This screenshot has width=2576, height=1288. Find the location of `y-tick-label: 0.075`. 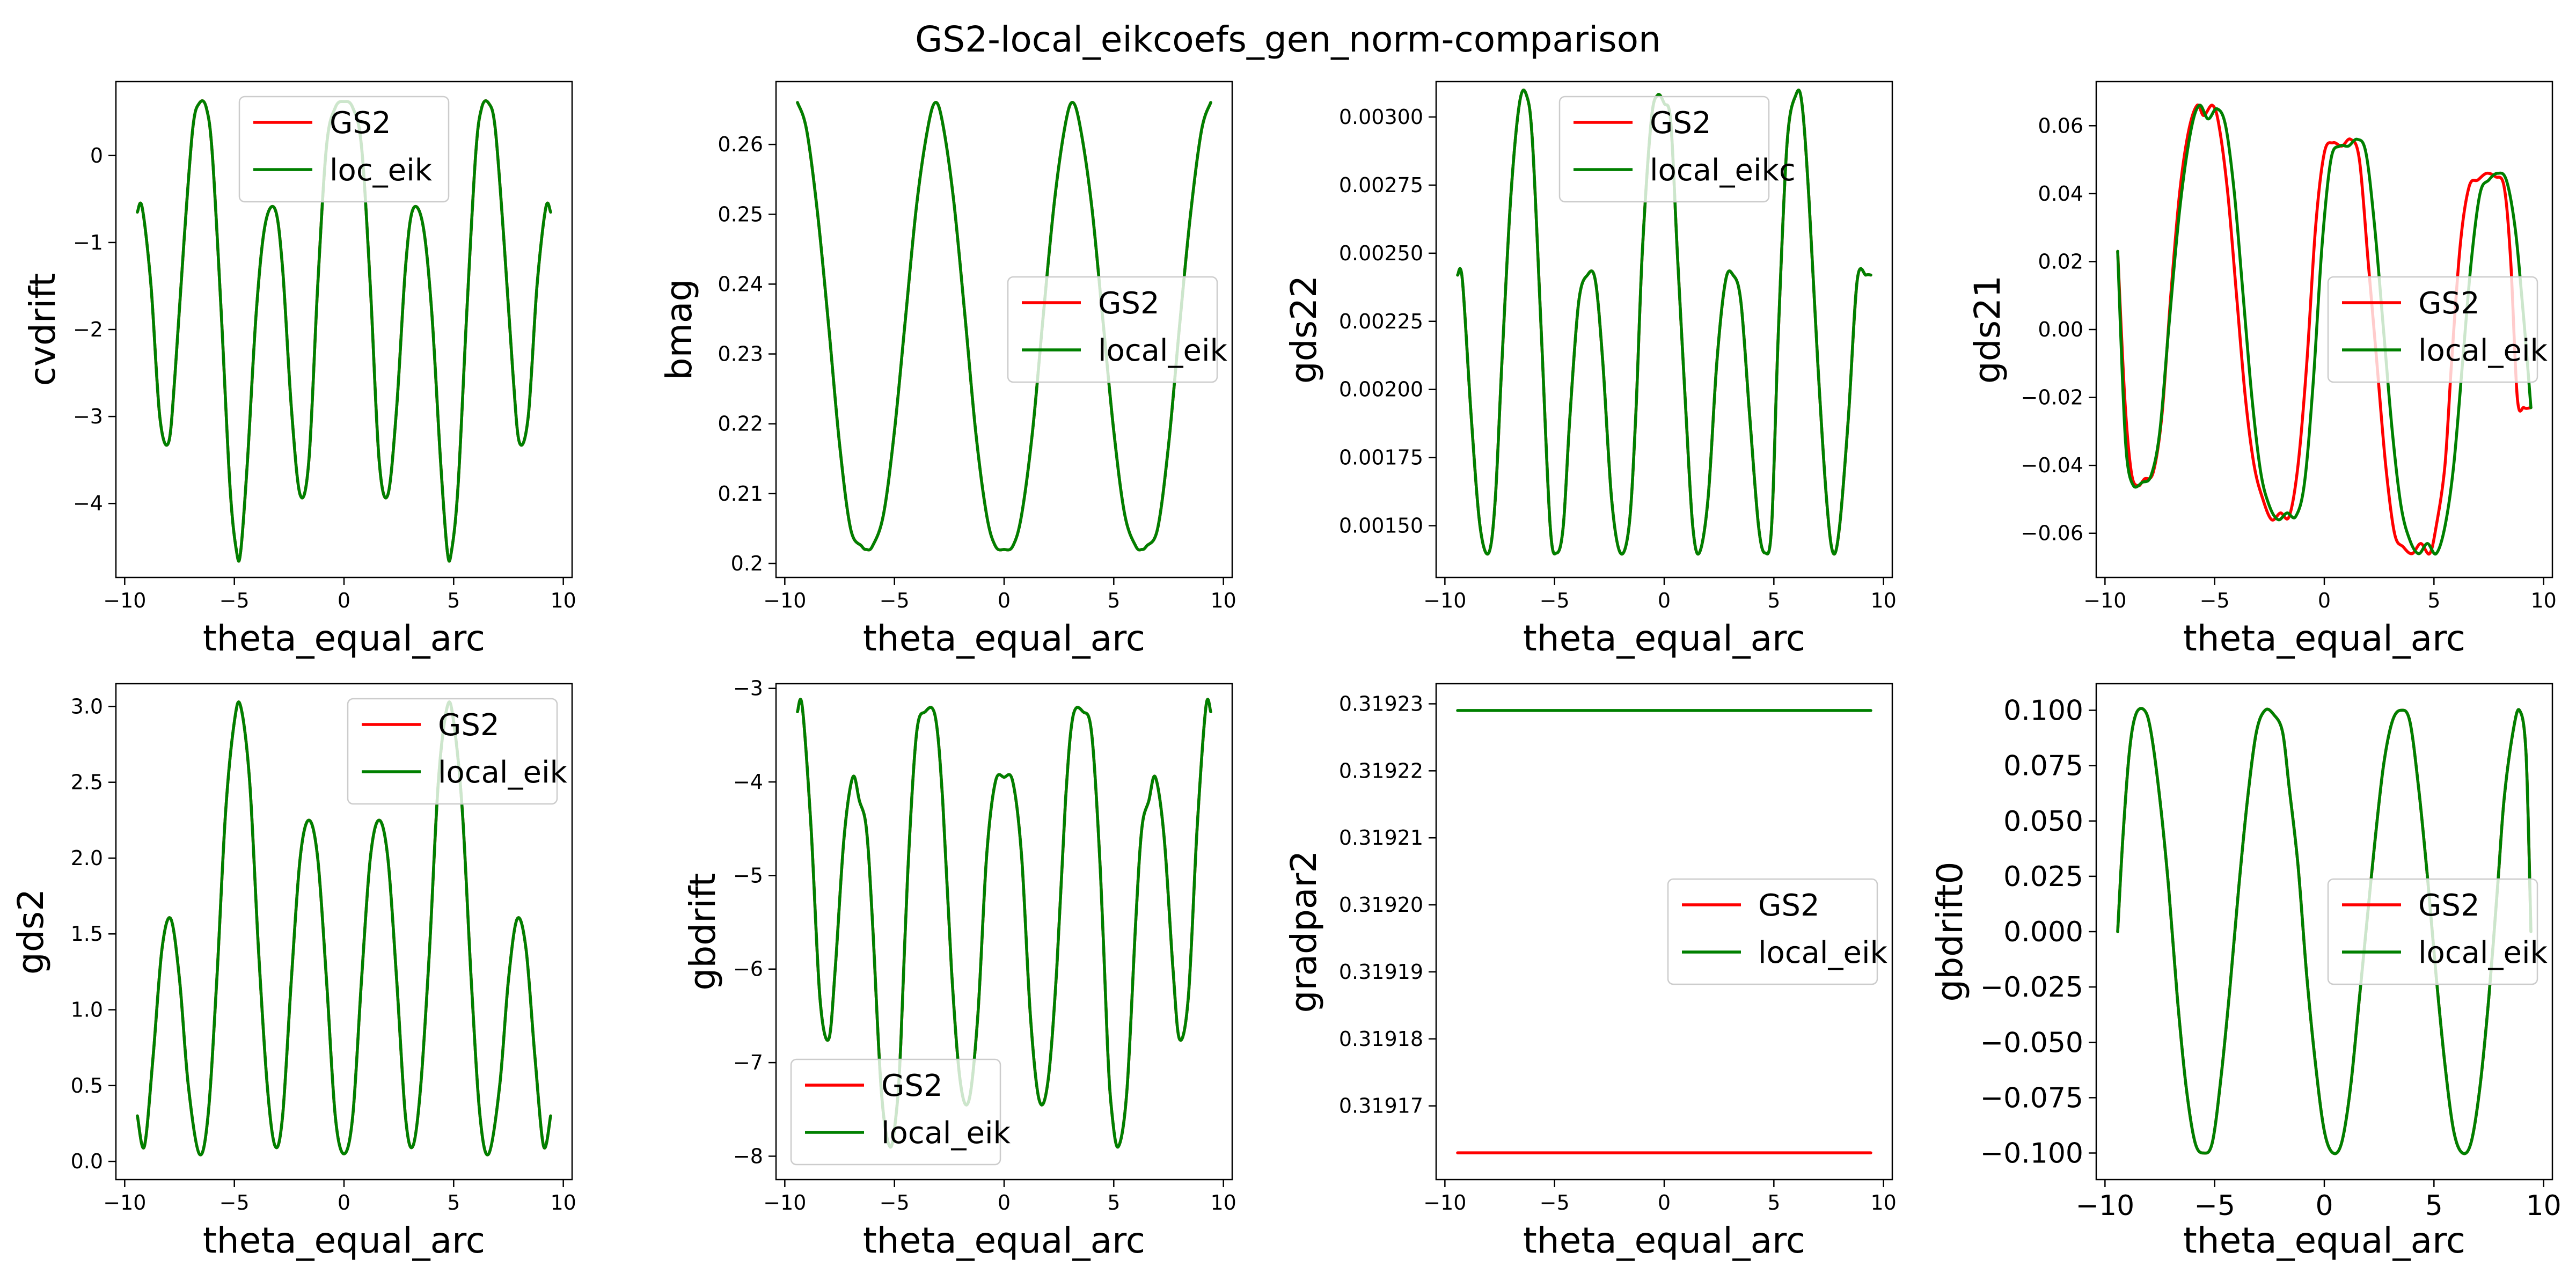

y-tick-label: 0.075 is located at coordinates (2043, 766).